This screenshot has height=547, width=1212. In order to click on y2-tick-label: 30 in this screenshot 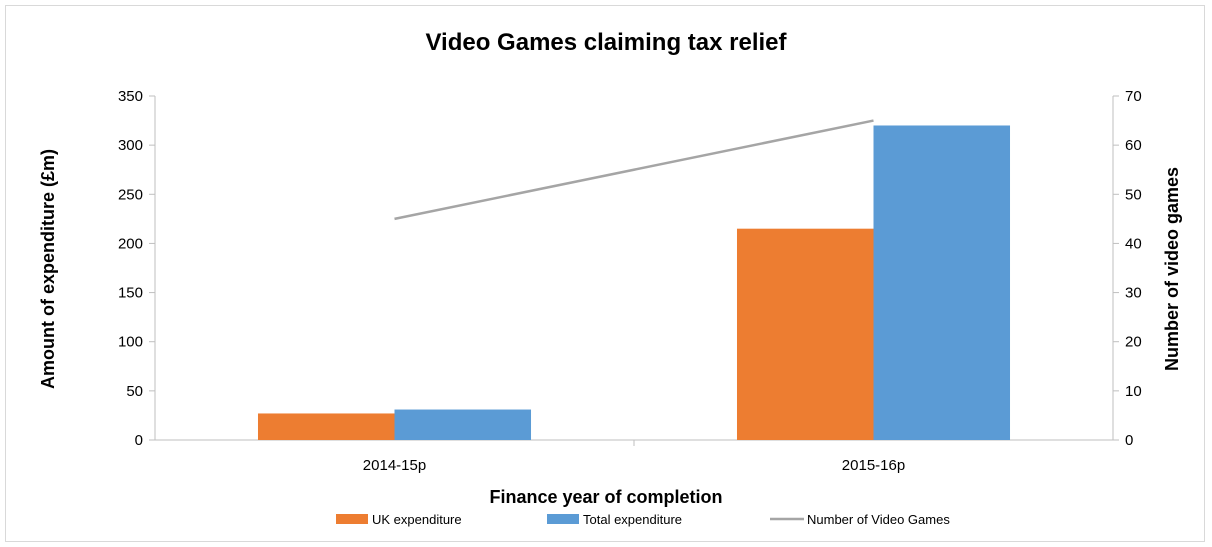, I will do `click(1133, 293)`.